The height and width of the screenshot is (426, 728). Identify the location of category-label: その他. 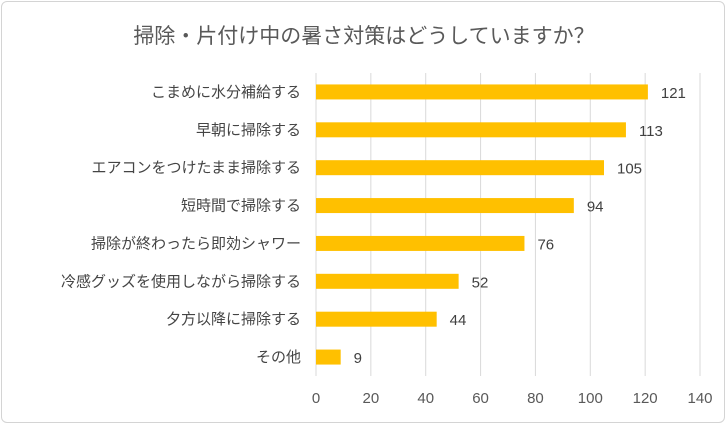
(278, 357).